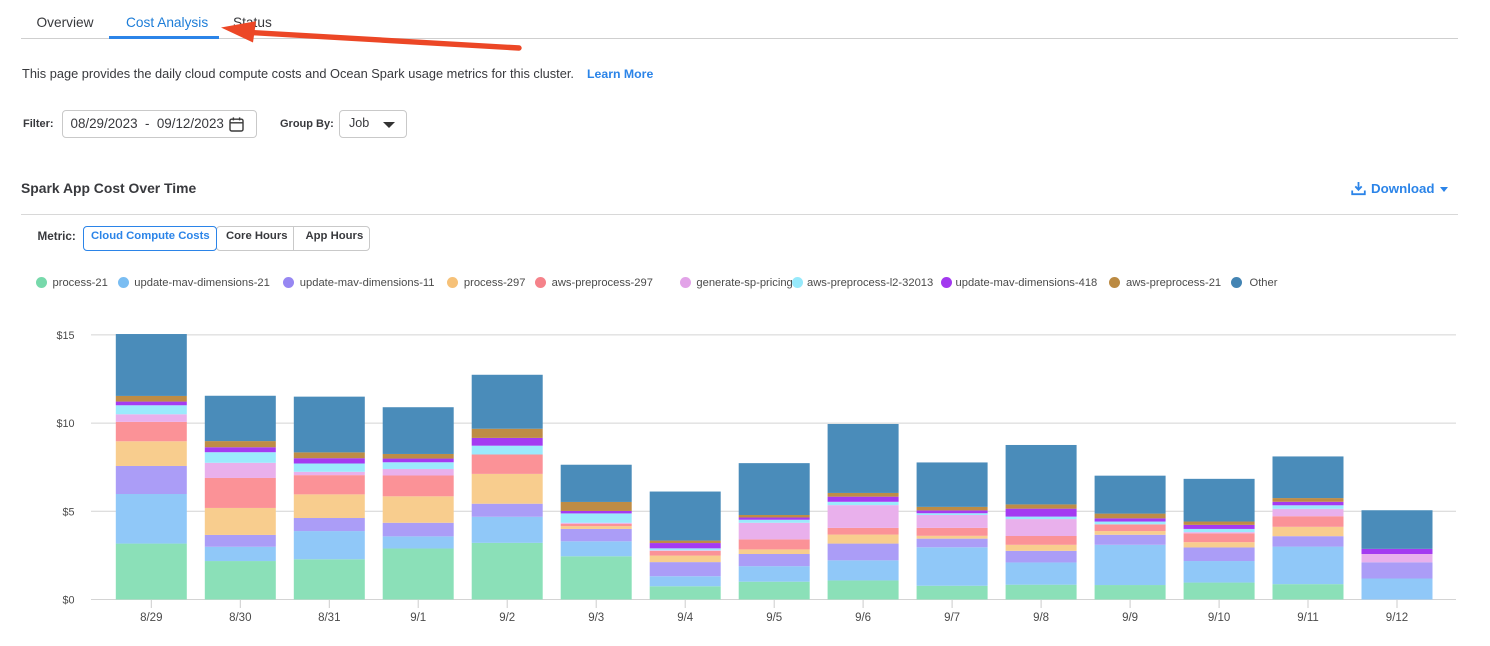 The image size is (1490, 646). What do you see at coordinates (1397, 618) in the screenshot?
I see `svg-text: 9/12` at bounding box center [1397, 618].